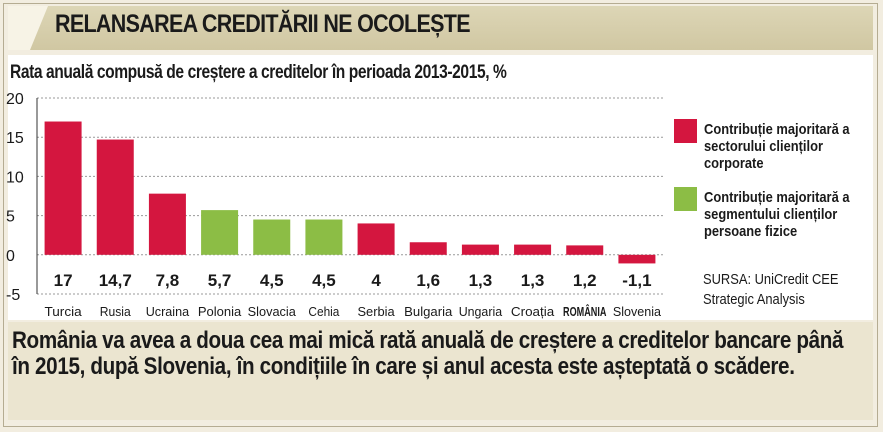 The image size is (883, 432). What do you see at coordinates (13, 295) in the screenshot?
I see `y-tick-label: -5` at bounding box center [13, 295].